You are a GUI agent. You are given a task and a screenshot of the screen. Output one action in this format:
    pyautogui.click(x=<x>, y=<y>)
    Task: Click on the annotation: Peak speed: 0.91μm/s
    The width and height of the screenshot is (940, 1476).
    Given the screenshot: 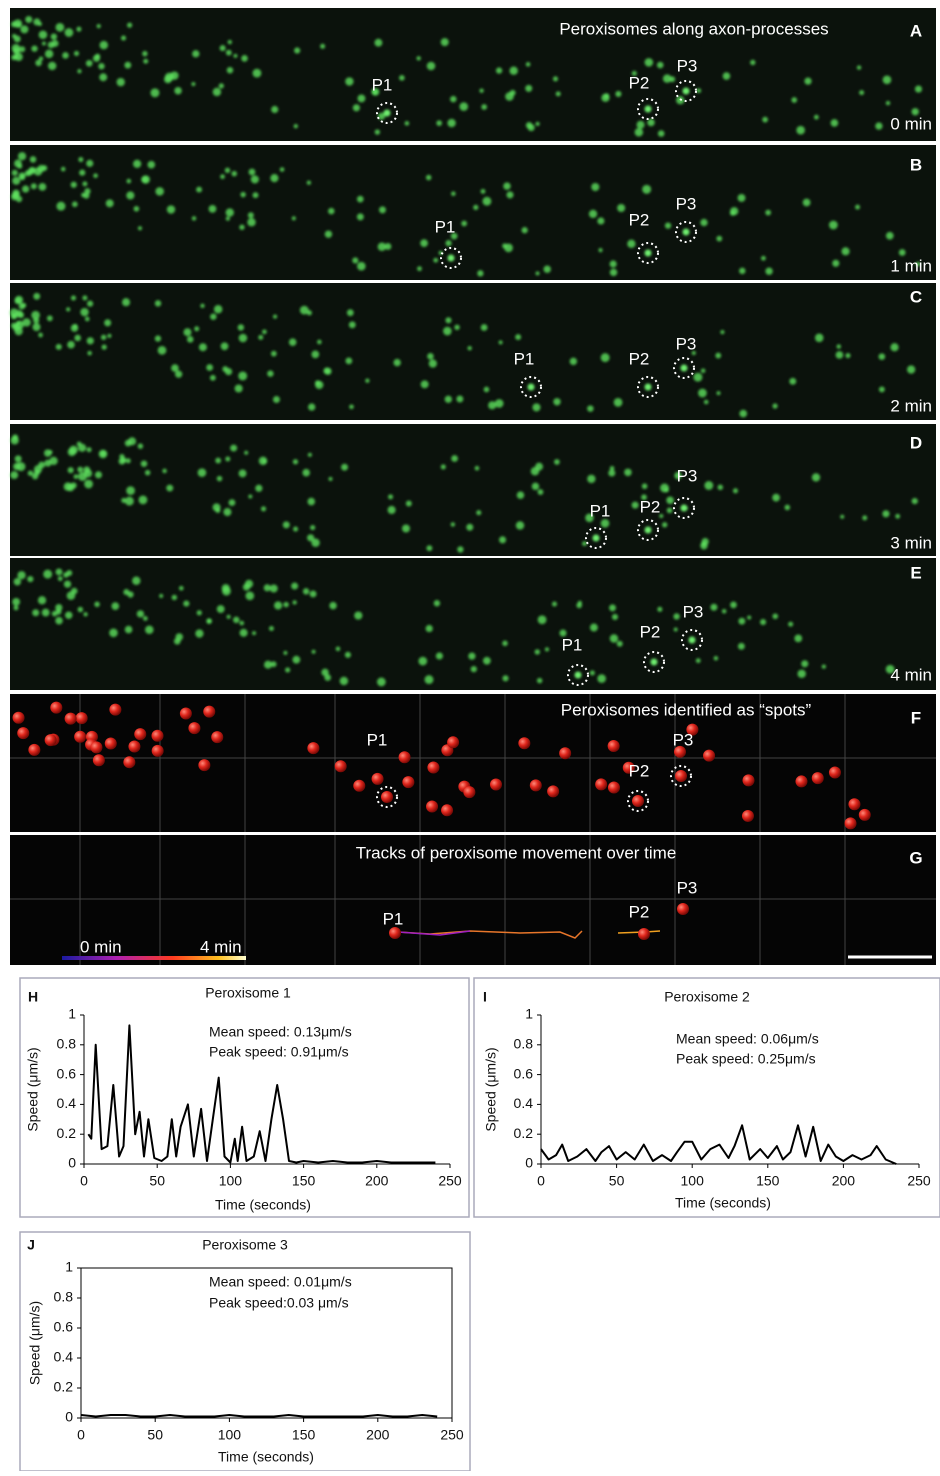 What is the action you would take?
    pyautogui.click(x=279, y=1052)
    